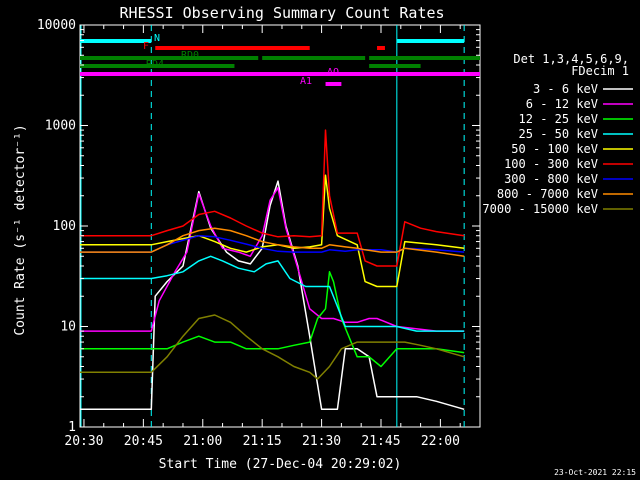 Image resolution: width=640 pixels, height=480 pixels. I want to click on legend-header-line: FDecim 1, so click(600, 71).